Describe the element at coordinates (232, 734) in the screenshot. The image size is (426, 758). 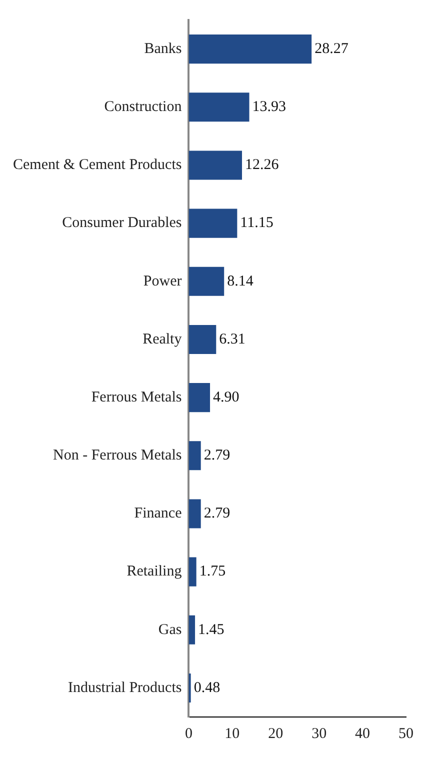
I see `x-tick-label: 10` at that location.